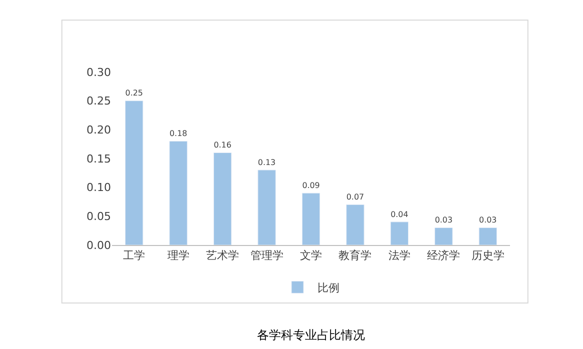  What do you see at coordinates (98, 159) in the screenshot?
I see `y-tick-label: 0.15` at bounding box center [98, 159].